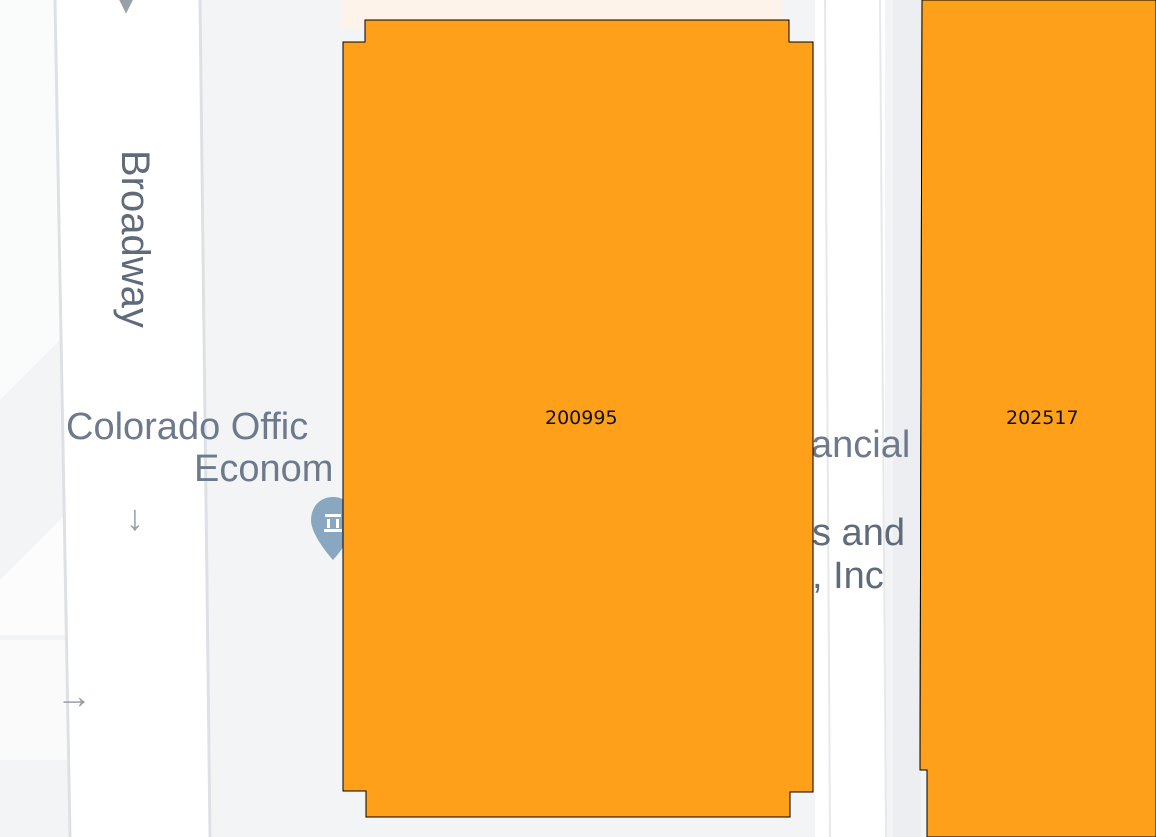  Describe the element at coordinates (858, 533) in the screenshot. I see `poi-label-services-line1: s and` at that location.